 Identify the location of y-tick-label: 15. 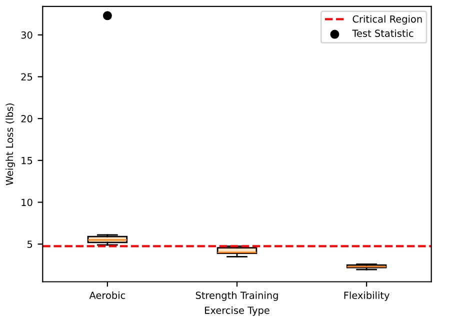
(27, 160).